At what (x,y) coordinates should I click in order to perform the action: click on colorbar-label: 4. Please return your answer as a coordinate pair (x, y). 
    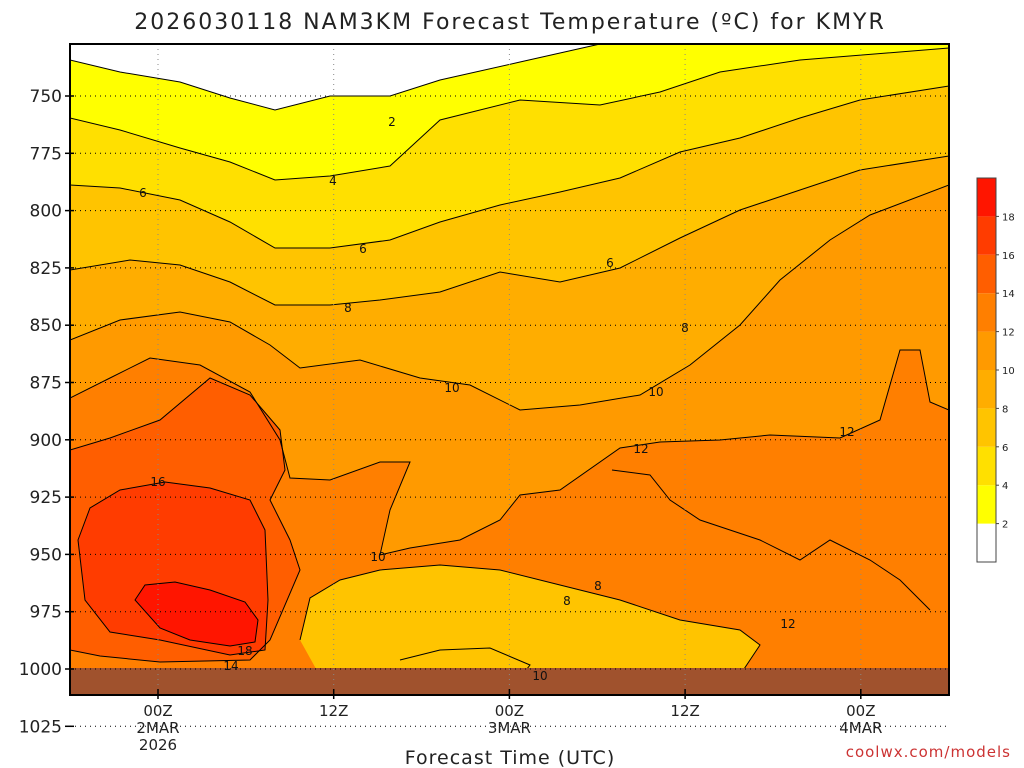
    Looking at the image, I should click on (1005, 486).